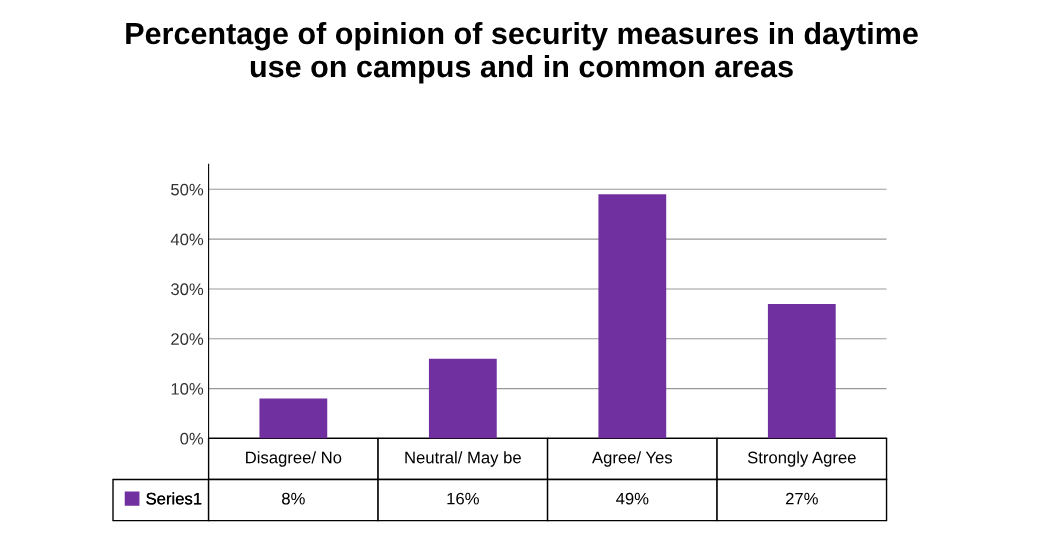 The height and width of the screenshot is (548, 1043). I want to click on x-tick-label: Strongly Agree, so click(801, 459).